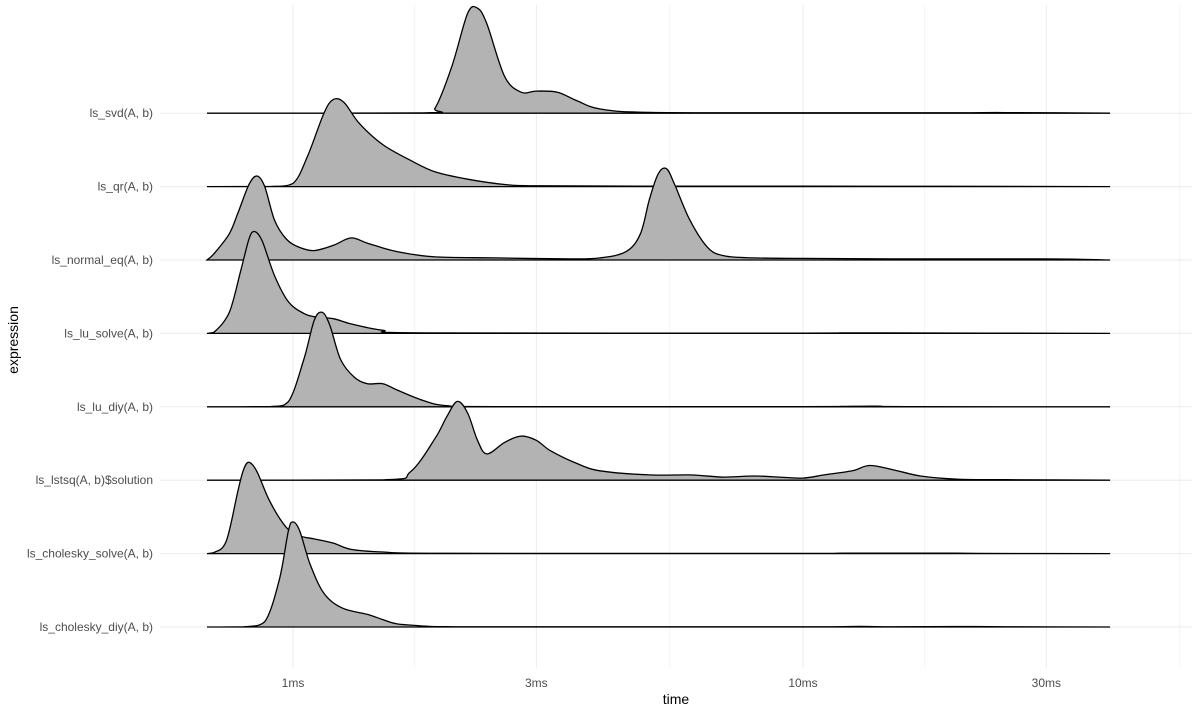  I want to click on ridge-ls-lu-solve-a-b, so click(658, 282).